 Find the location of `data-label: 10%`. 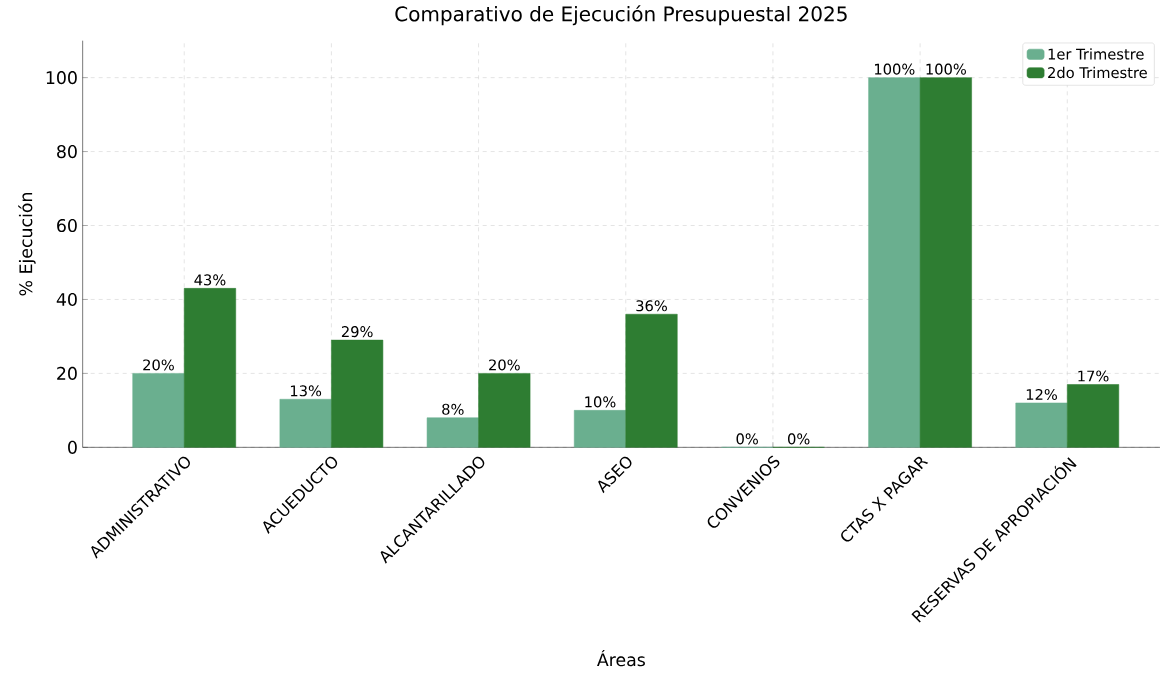

data-label: 10% is located at coordinates (600, 402).